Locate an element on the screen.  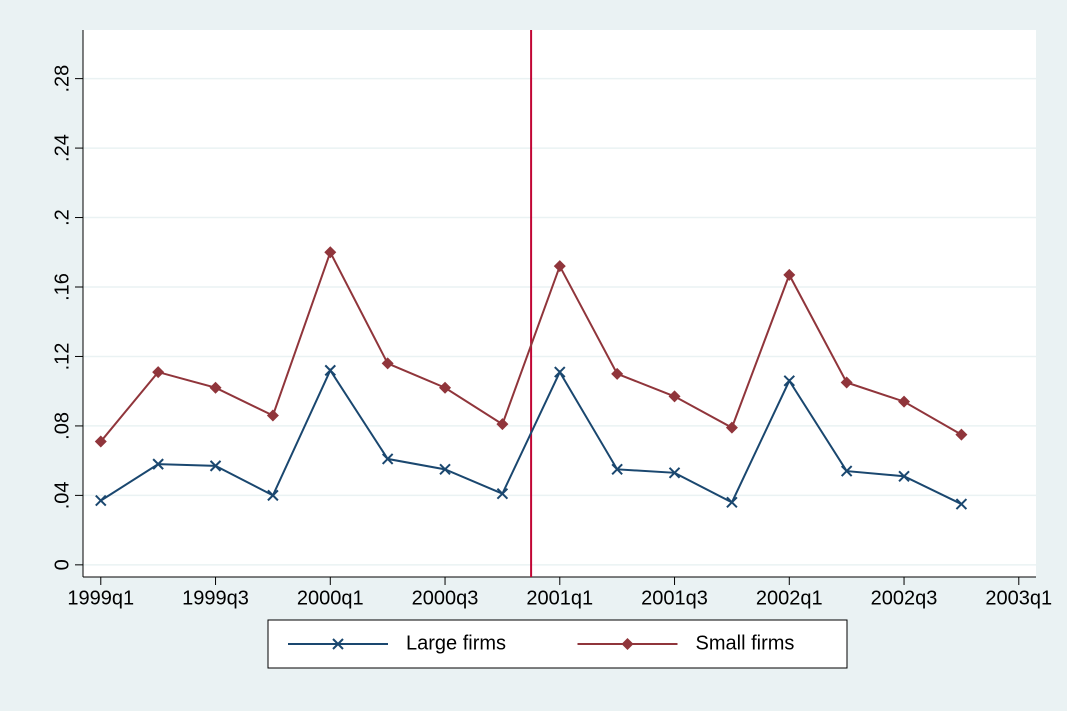
y-tick-label: .28 is located at coordinates (62, 79).